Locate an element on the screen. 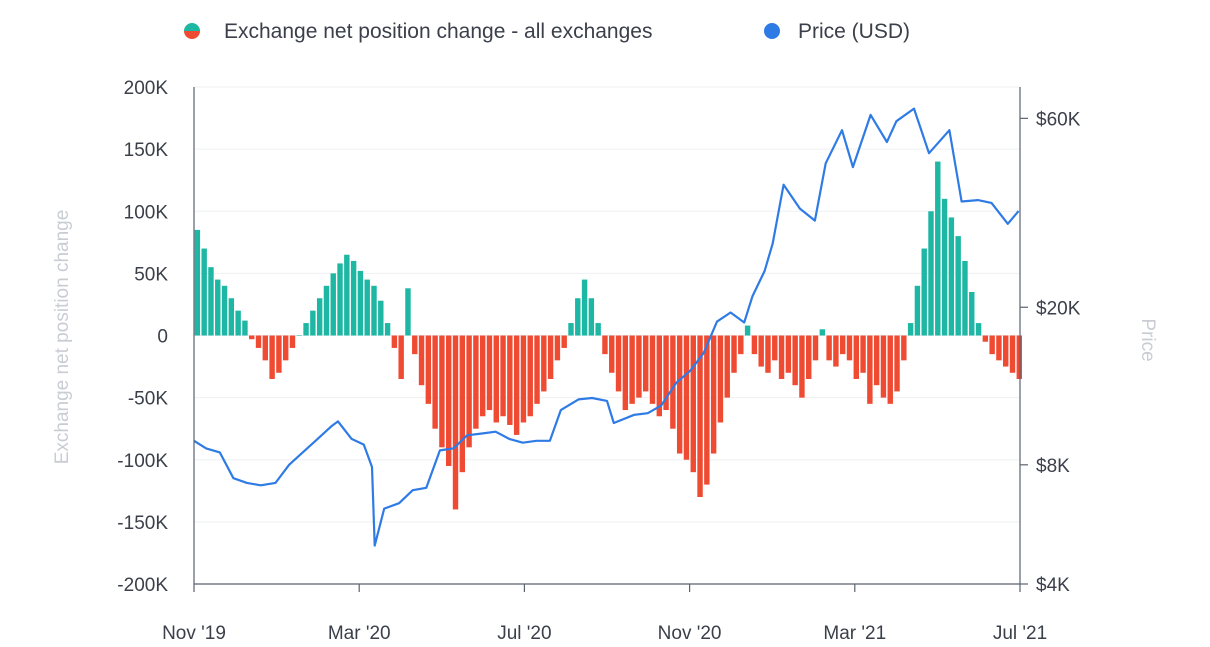 This screenshot has height=647, width=1210. legend-item-price: Price (USD) is located at coordinates (837, 31).